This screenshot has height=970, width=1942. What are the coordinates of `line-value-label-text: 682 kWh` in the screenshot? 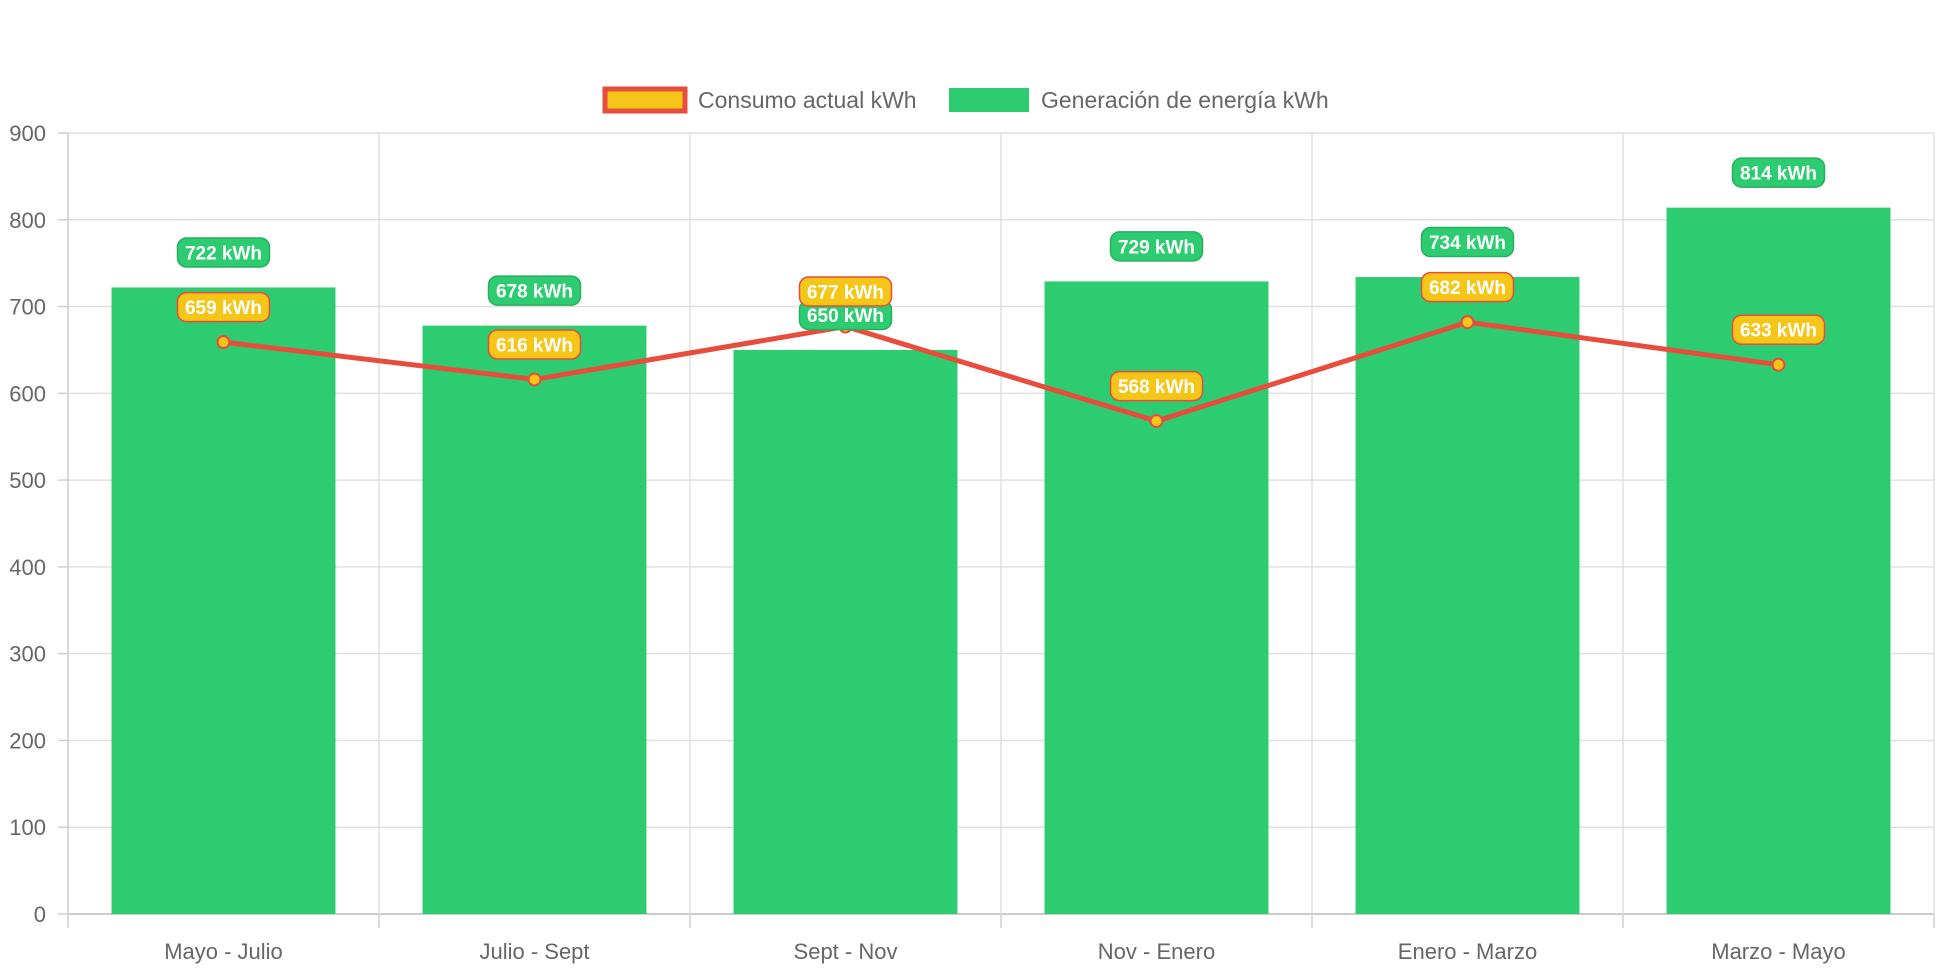 It's located at (1467, 288).